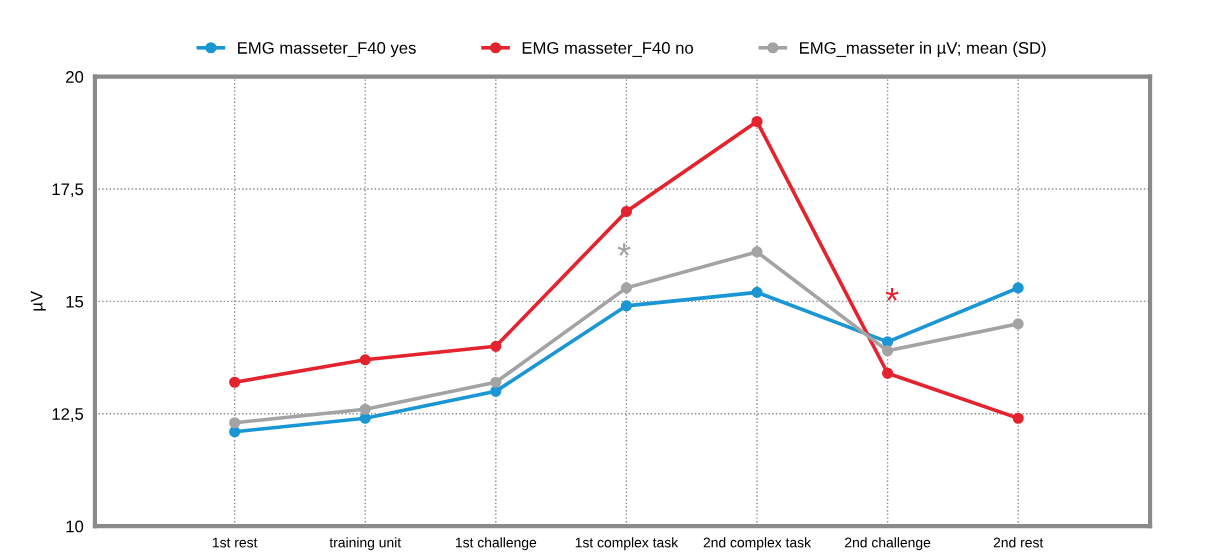  Describe the element at coordinates (68, 190) in the screenshot. I see `y-tick-label: 17,5` at that location.